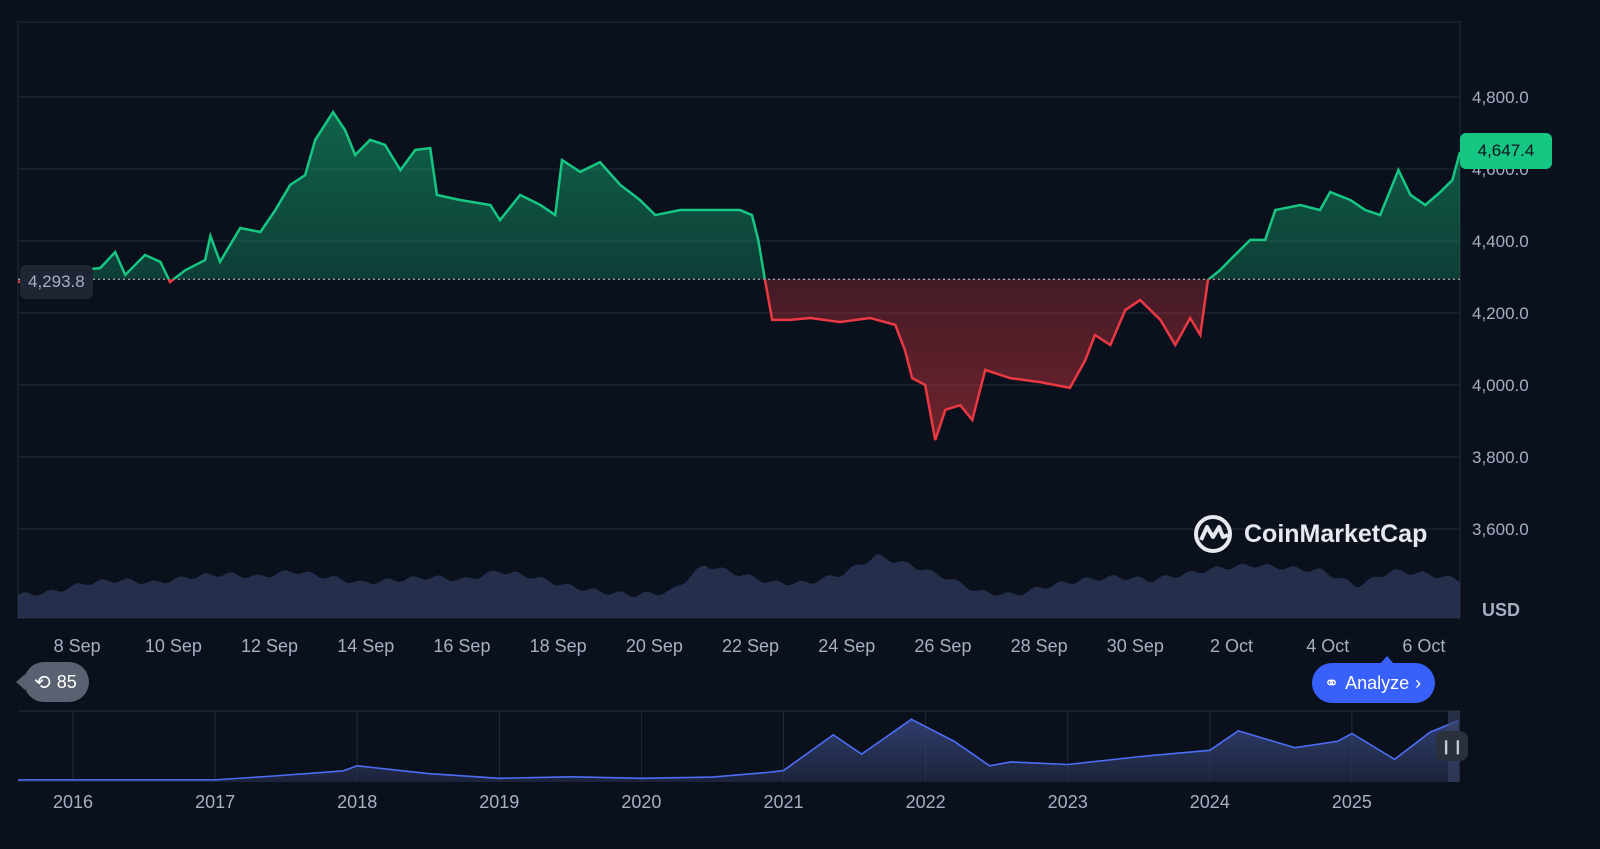 Image resolution: width=1600 pixels, height=849 pixels. What do you see at coordinates (357, 802) in the screenshot?
I see `navigator-year-label: 2018` at bounding box center [357, 802].